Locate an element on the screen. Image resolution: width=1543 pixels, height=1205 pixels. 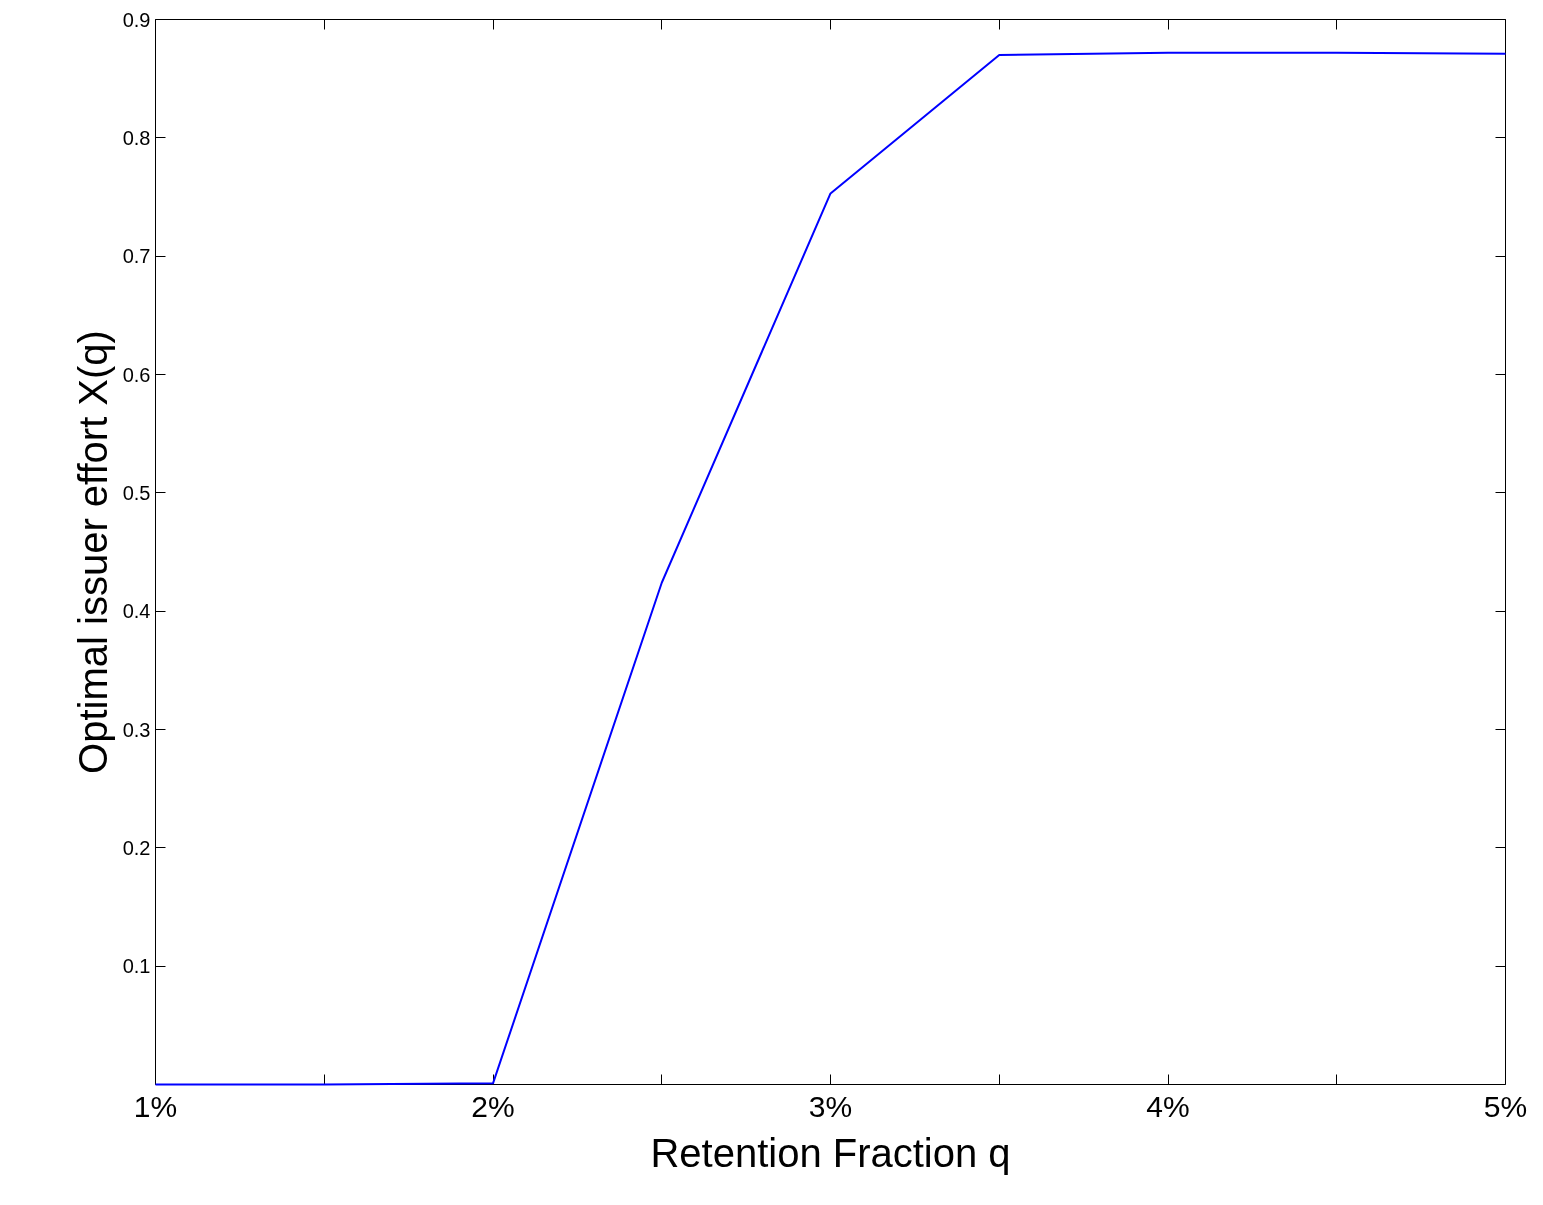
y-tick-label: 0.5 is located at coordinates (136, 492).